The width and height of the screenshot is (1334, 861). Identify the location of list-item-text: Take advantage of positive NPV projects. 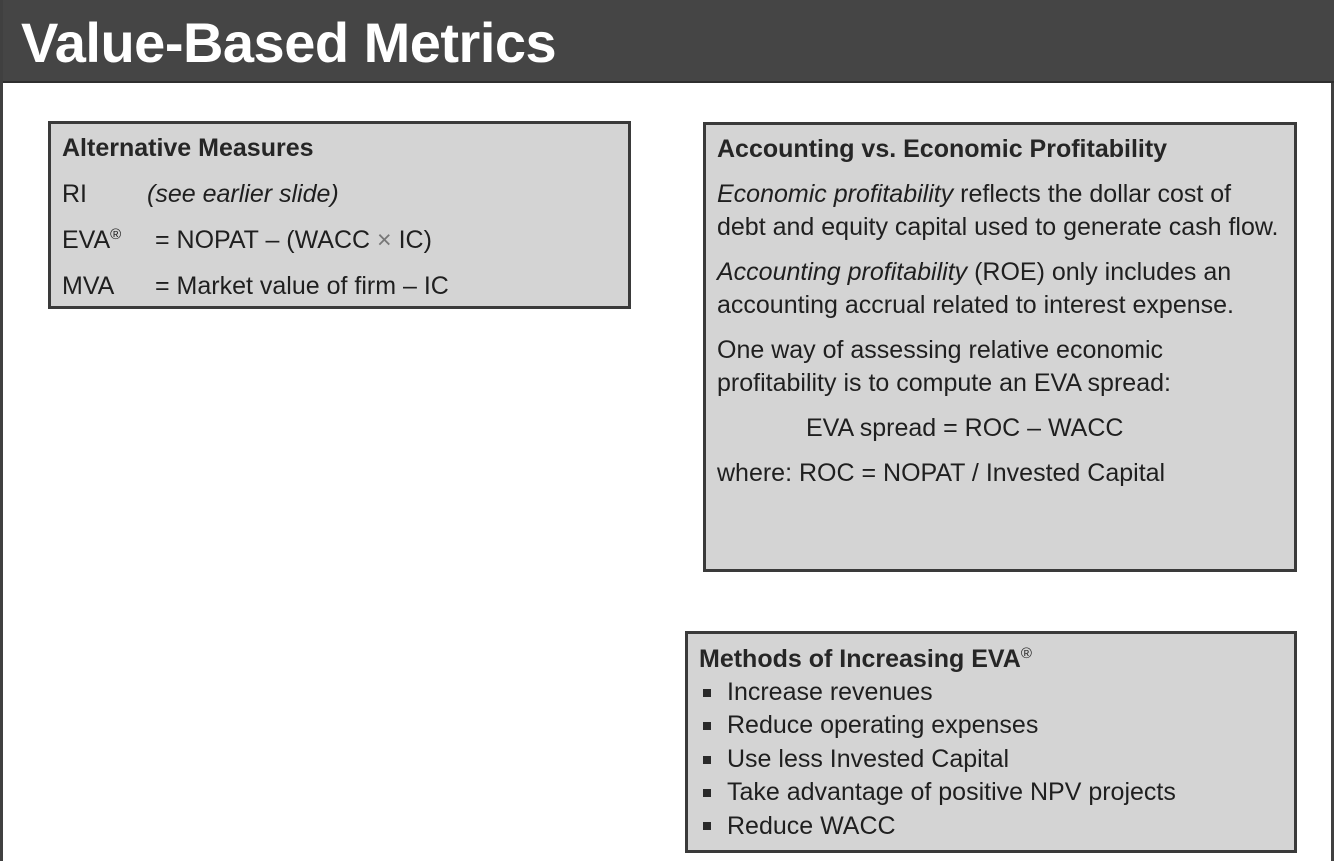
(951, 792).